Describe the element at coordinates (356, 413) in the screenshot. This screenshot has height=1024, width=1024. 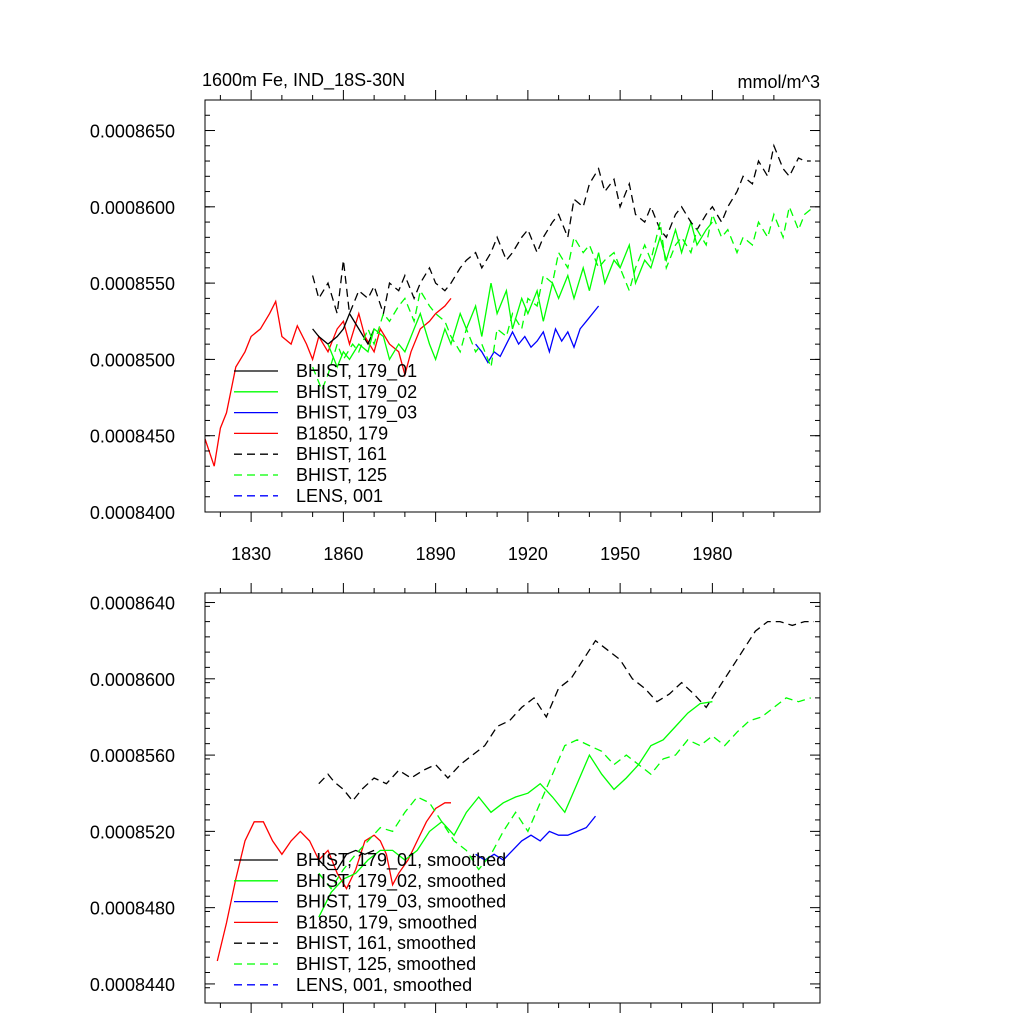
I see `top-legend-label: BHIST, 179_03` at that location.